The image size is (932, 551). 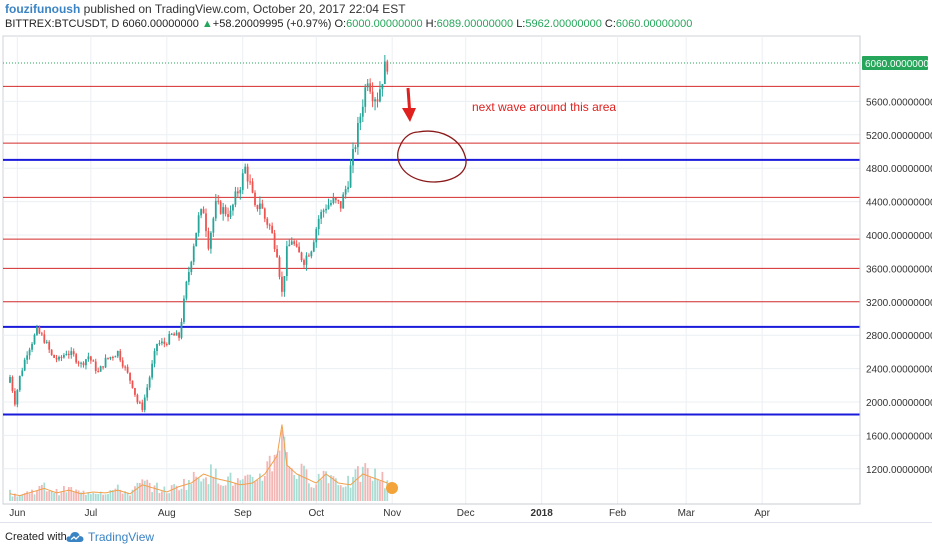 I want to click on low-label: L:, so click(x=521, y=24).